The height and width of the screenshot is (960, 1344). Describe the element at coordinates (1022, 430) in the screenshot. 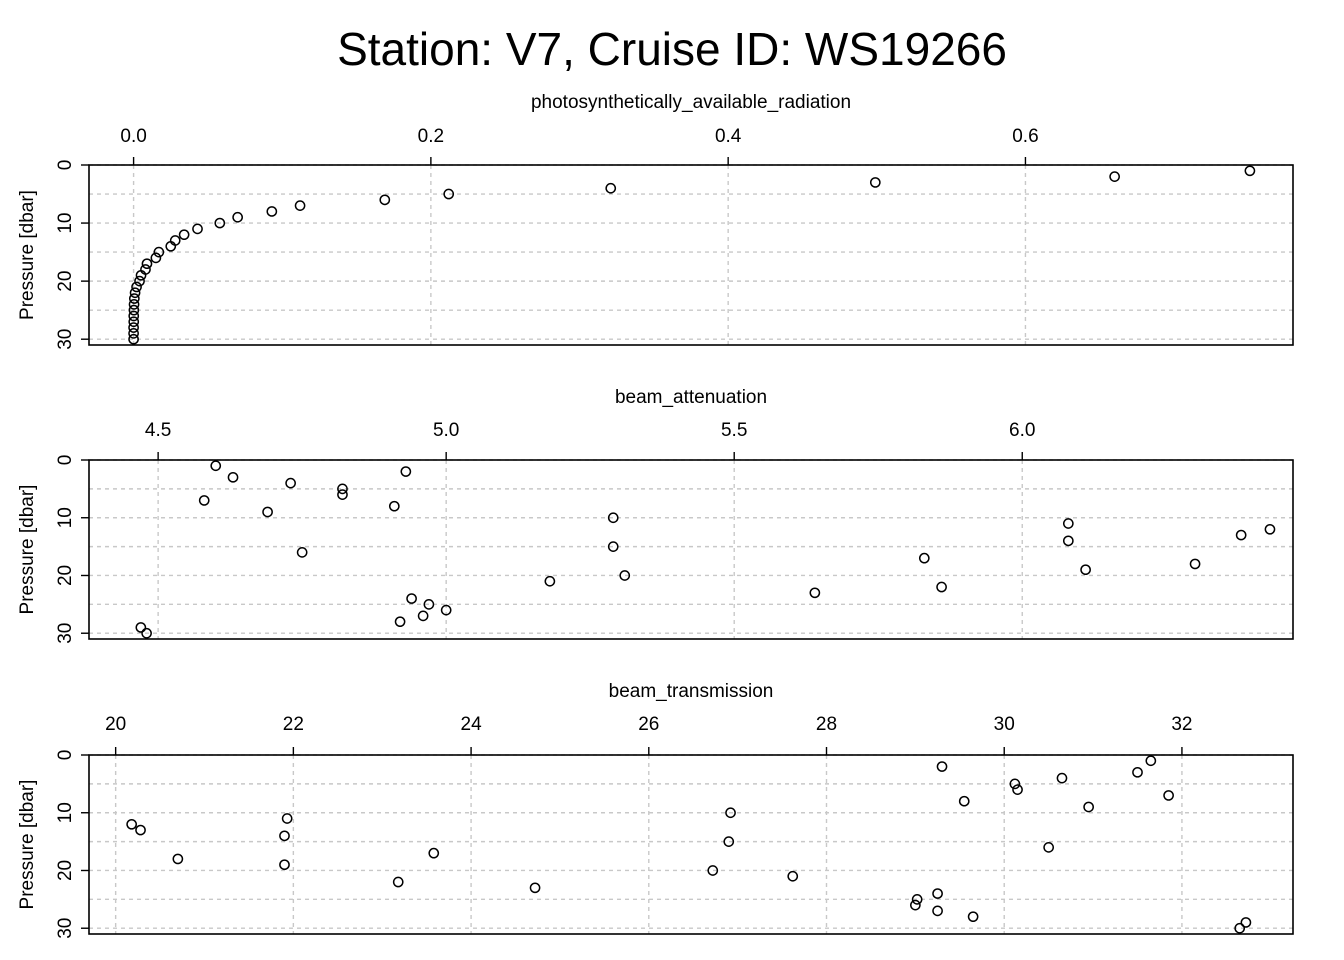

I see `x-tick-label: 6.0` at that location.